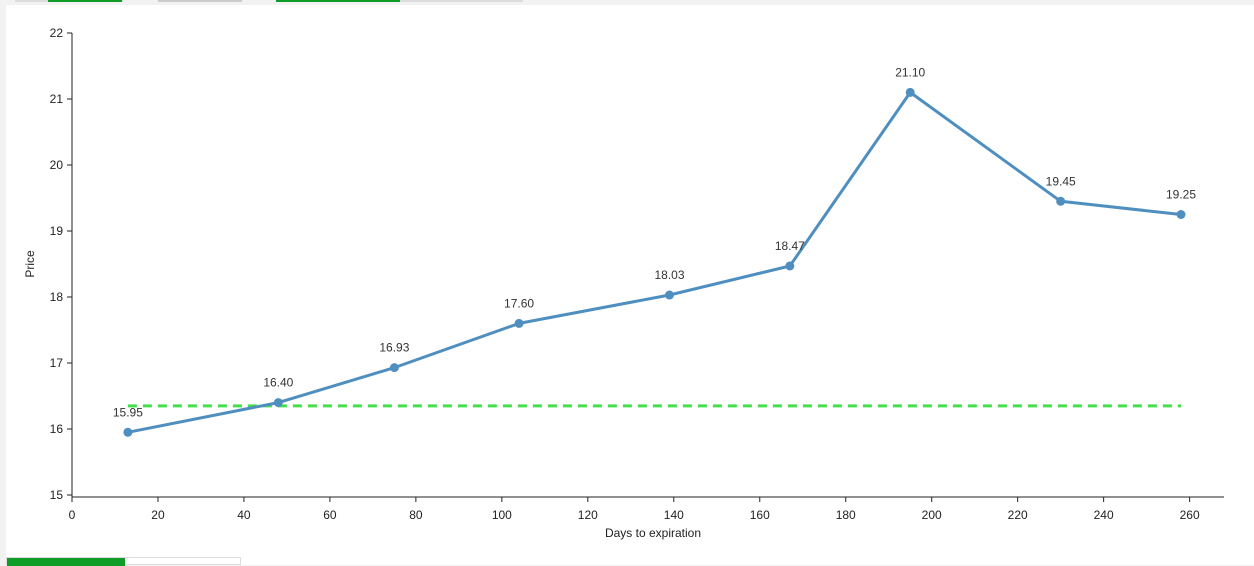 Image resolution: width=1254 pixels, height=566 pixels. What do you see at coordinates (519, 303) in the screenshot?
I see `data-label: 17.60` at bounding box center [519, 303].